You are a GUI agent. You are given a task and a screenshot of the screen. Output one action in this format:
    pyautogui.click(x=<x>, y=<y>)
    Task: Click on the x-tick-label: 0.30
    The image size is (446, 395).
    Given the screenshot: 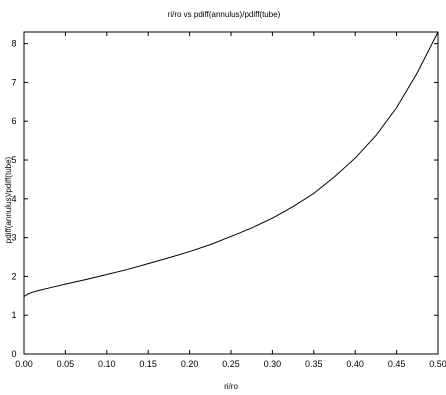 What is the action you would take?
    pyautogui.click(x=273, y=364)
    